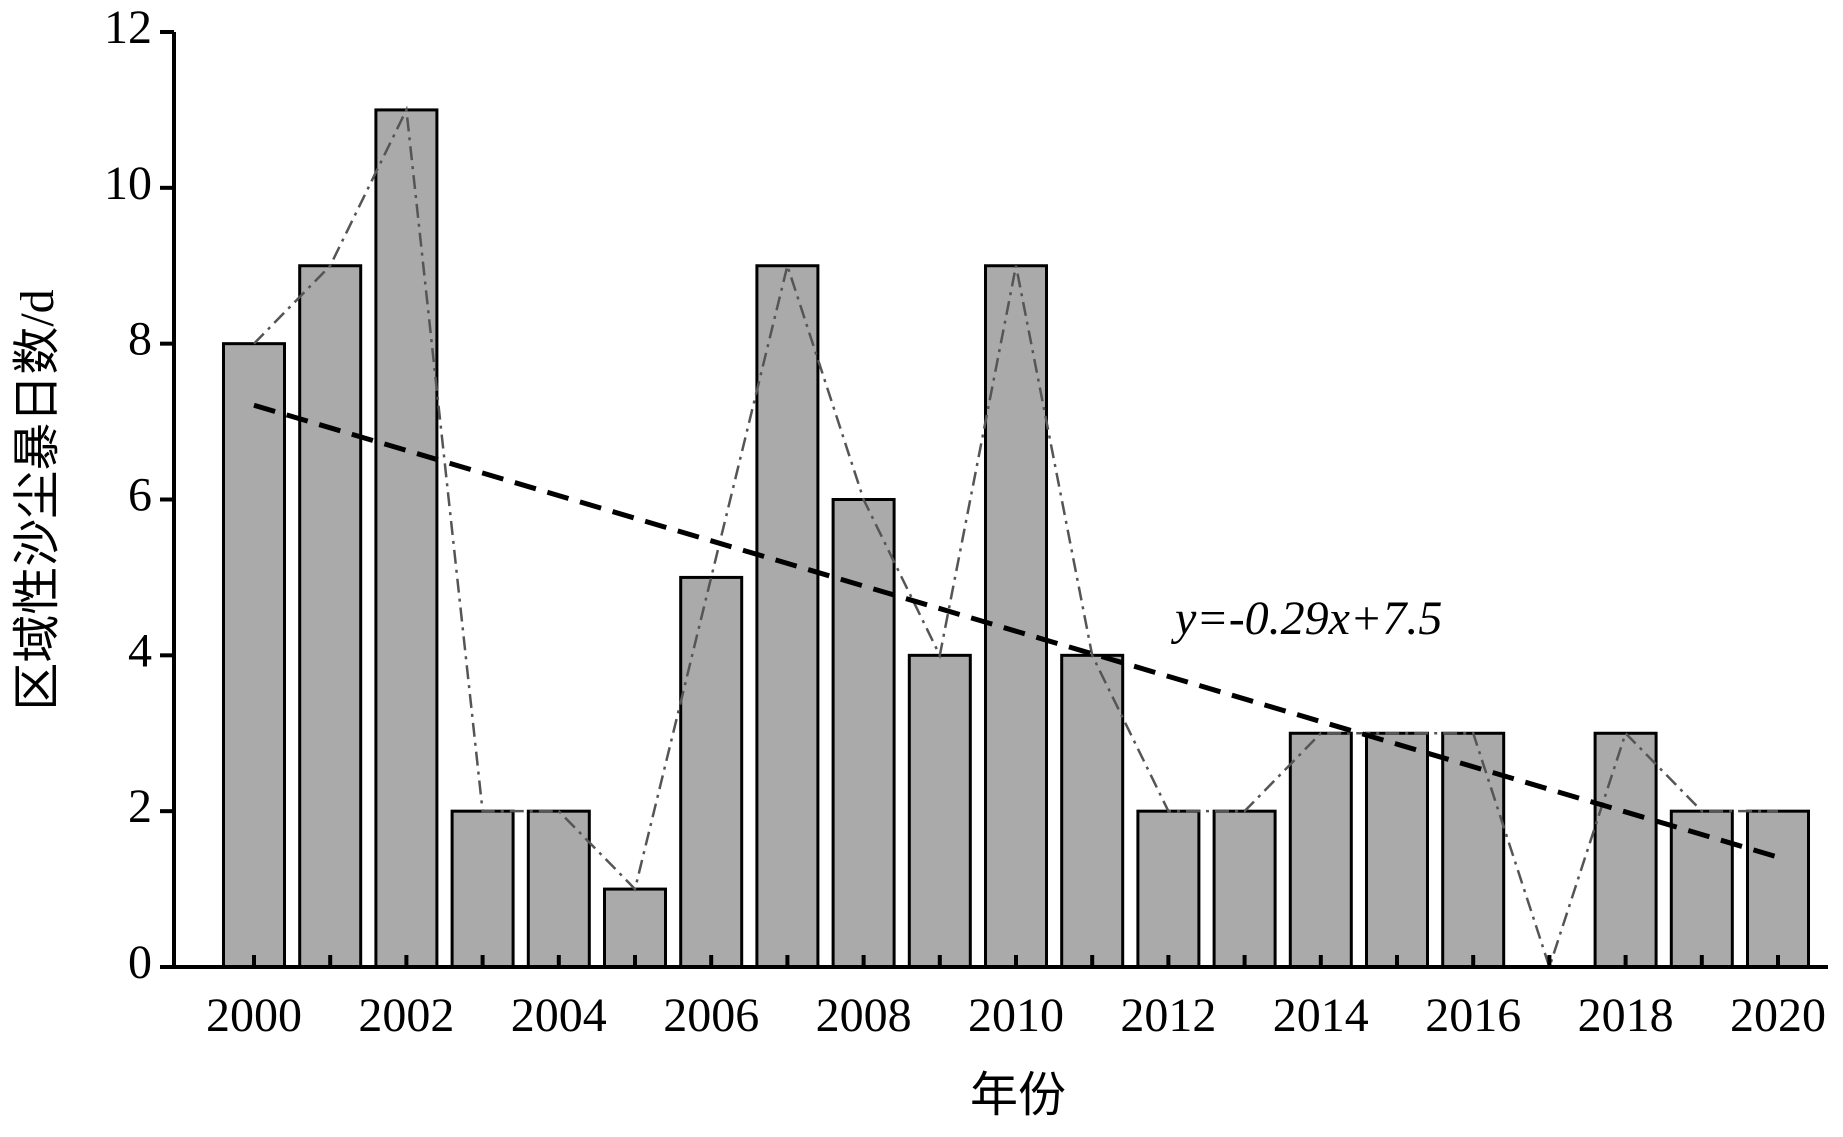 The image size is (1843, 1137). I want to click on x-tick-label: 2004, so click(559, 1015).